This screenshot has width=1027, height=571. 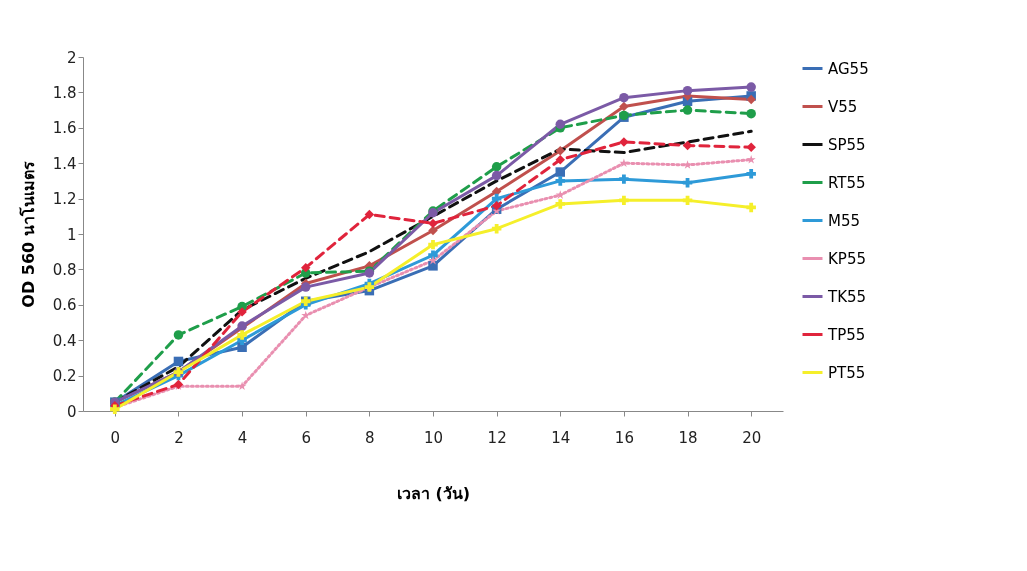 What do you see at coordinates (242, 437) in the screenshot?
I see `x-tick-label: 4` at bounding box center [242, 437].